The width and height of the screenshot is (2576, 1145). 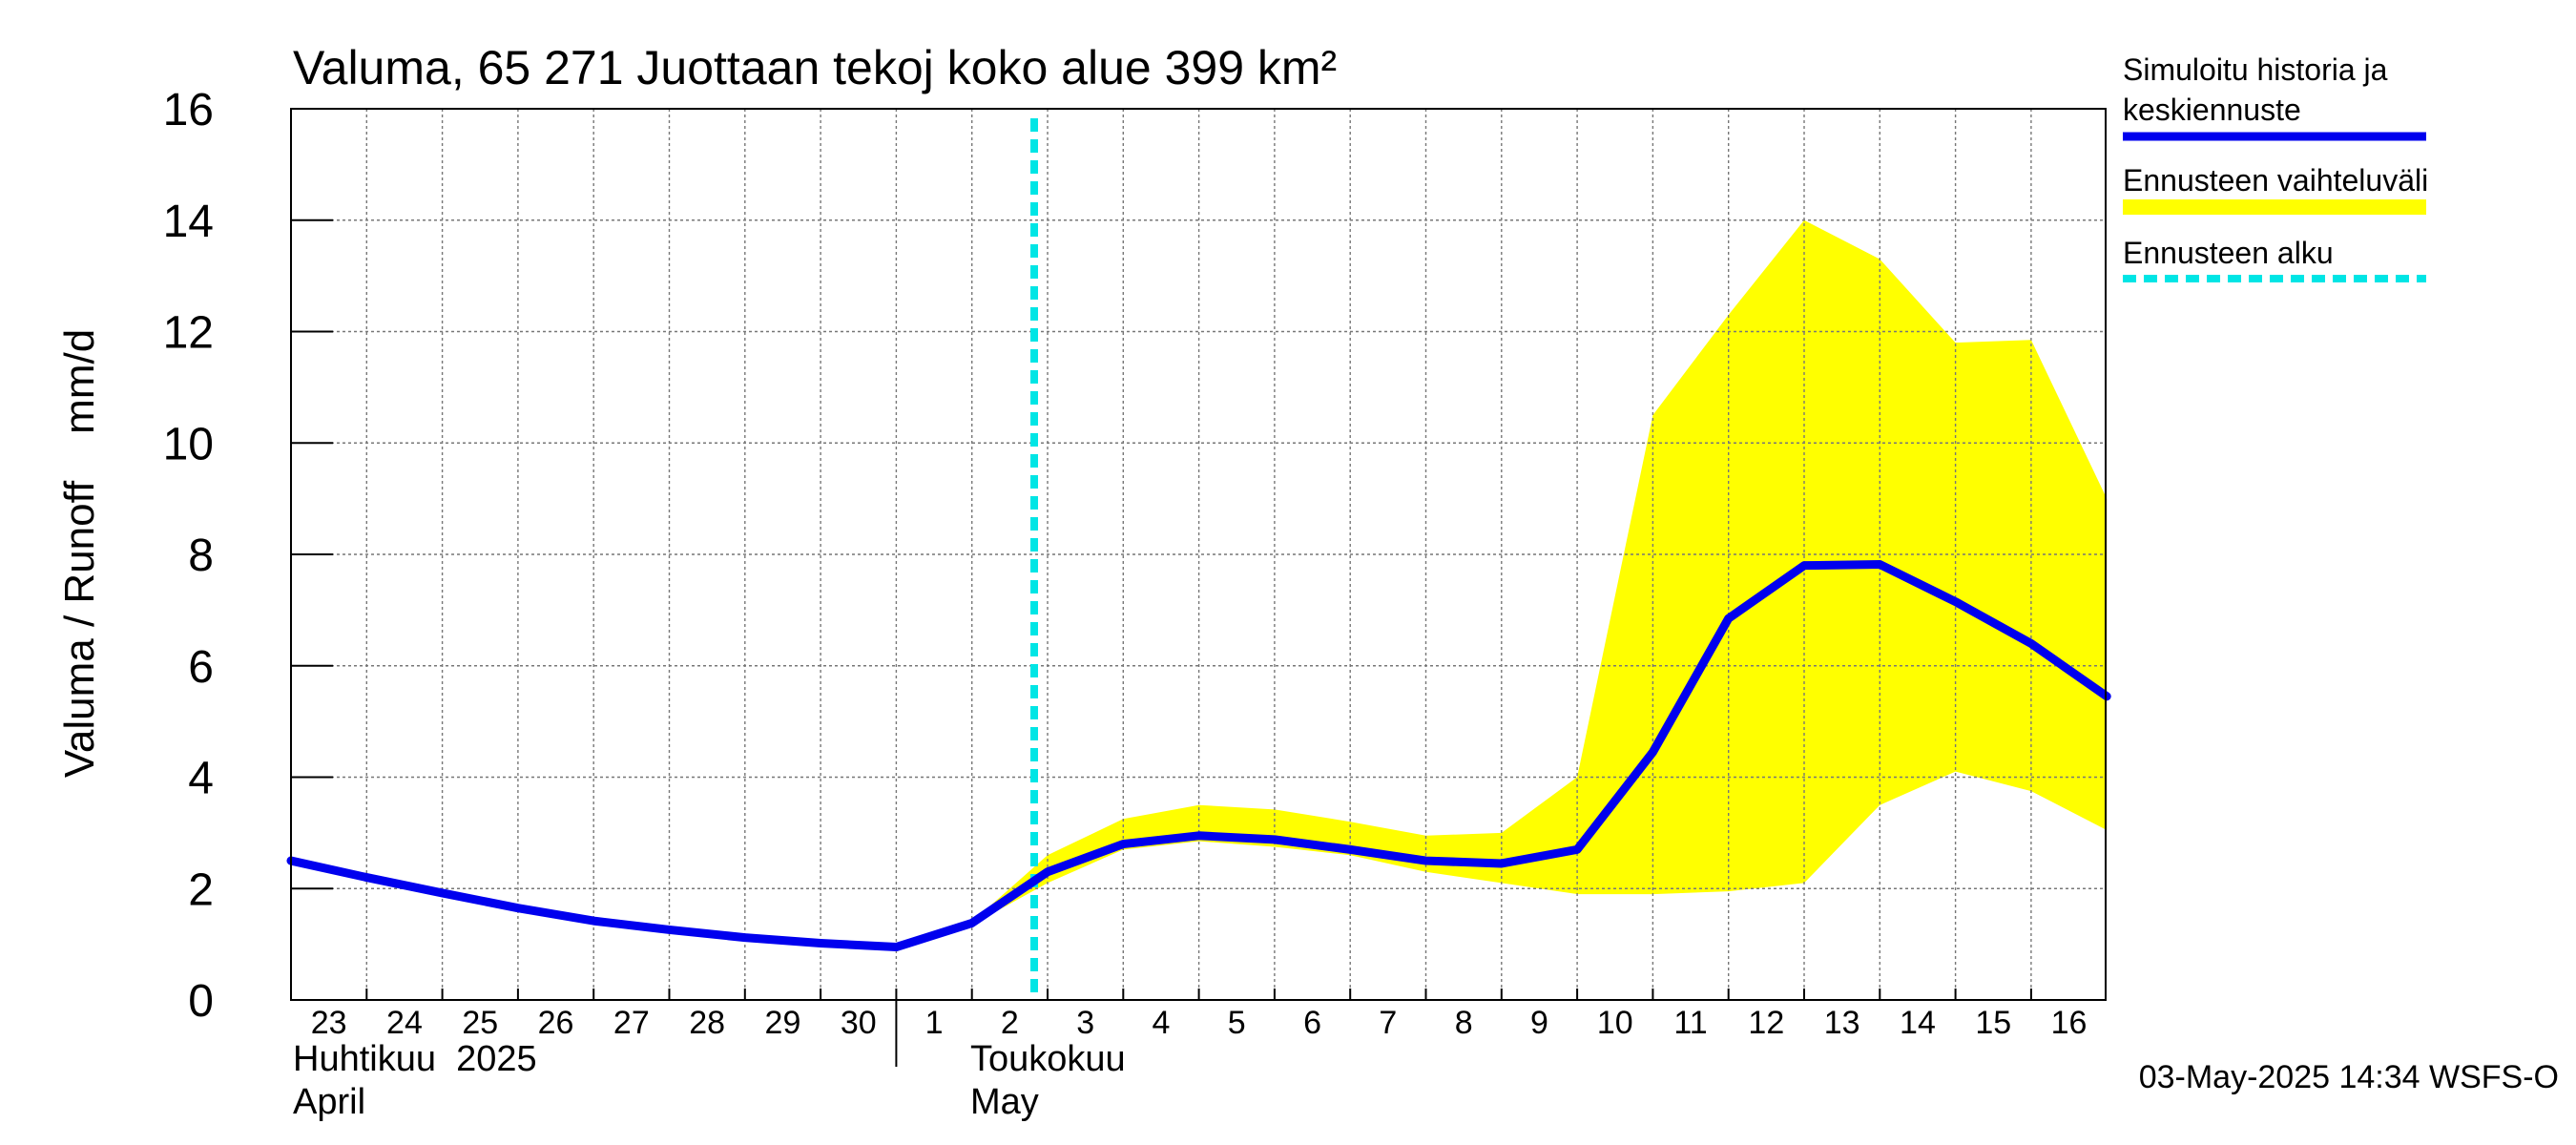 I want to click on x-tick-label: 16, so click(x=2069, y=1023).